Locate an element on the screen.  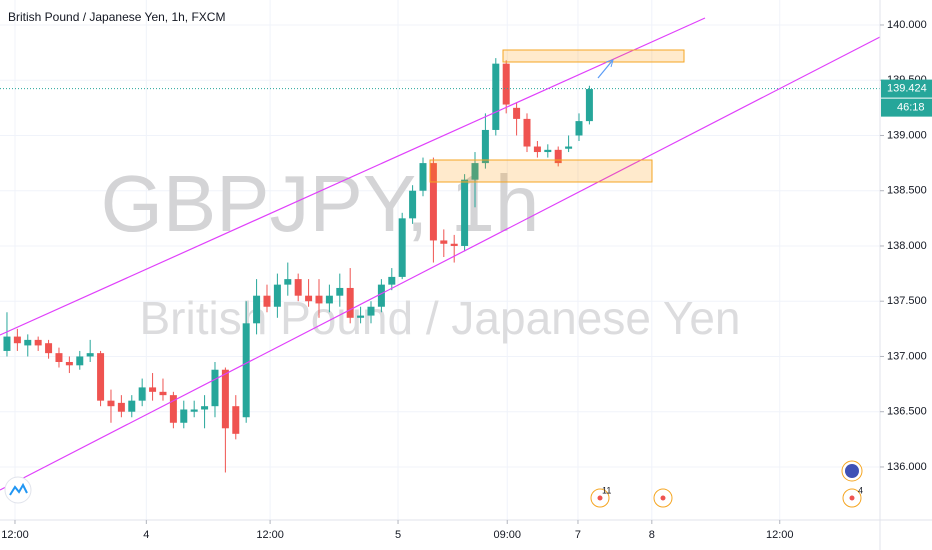
chart-title: British Pound / Japanese Yen, 1h, FXCM is located at coordinates (116, 17).